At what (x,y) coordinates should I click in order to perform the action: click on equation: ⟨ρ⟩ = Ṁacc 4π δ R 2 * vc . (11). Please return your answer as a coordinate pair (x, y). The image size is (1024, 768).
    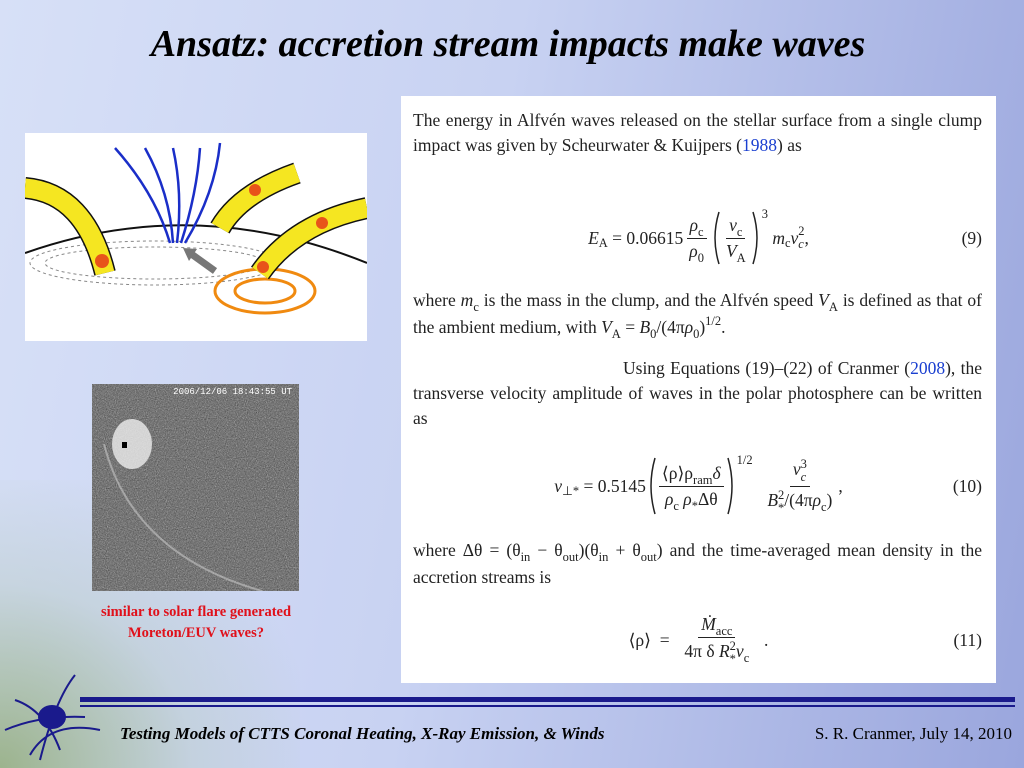
    Looking at the image, I should click on (698, 640).